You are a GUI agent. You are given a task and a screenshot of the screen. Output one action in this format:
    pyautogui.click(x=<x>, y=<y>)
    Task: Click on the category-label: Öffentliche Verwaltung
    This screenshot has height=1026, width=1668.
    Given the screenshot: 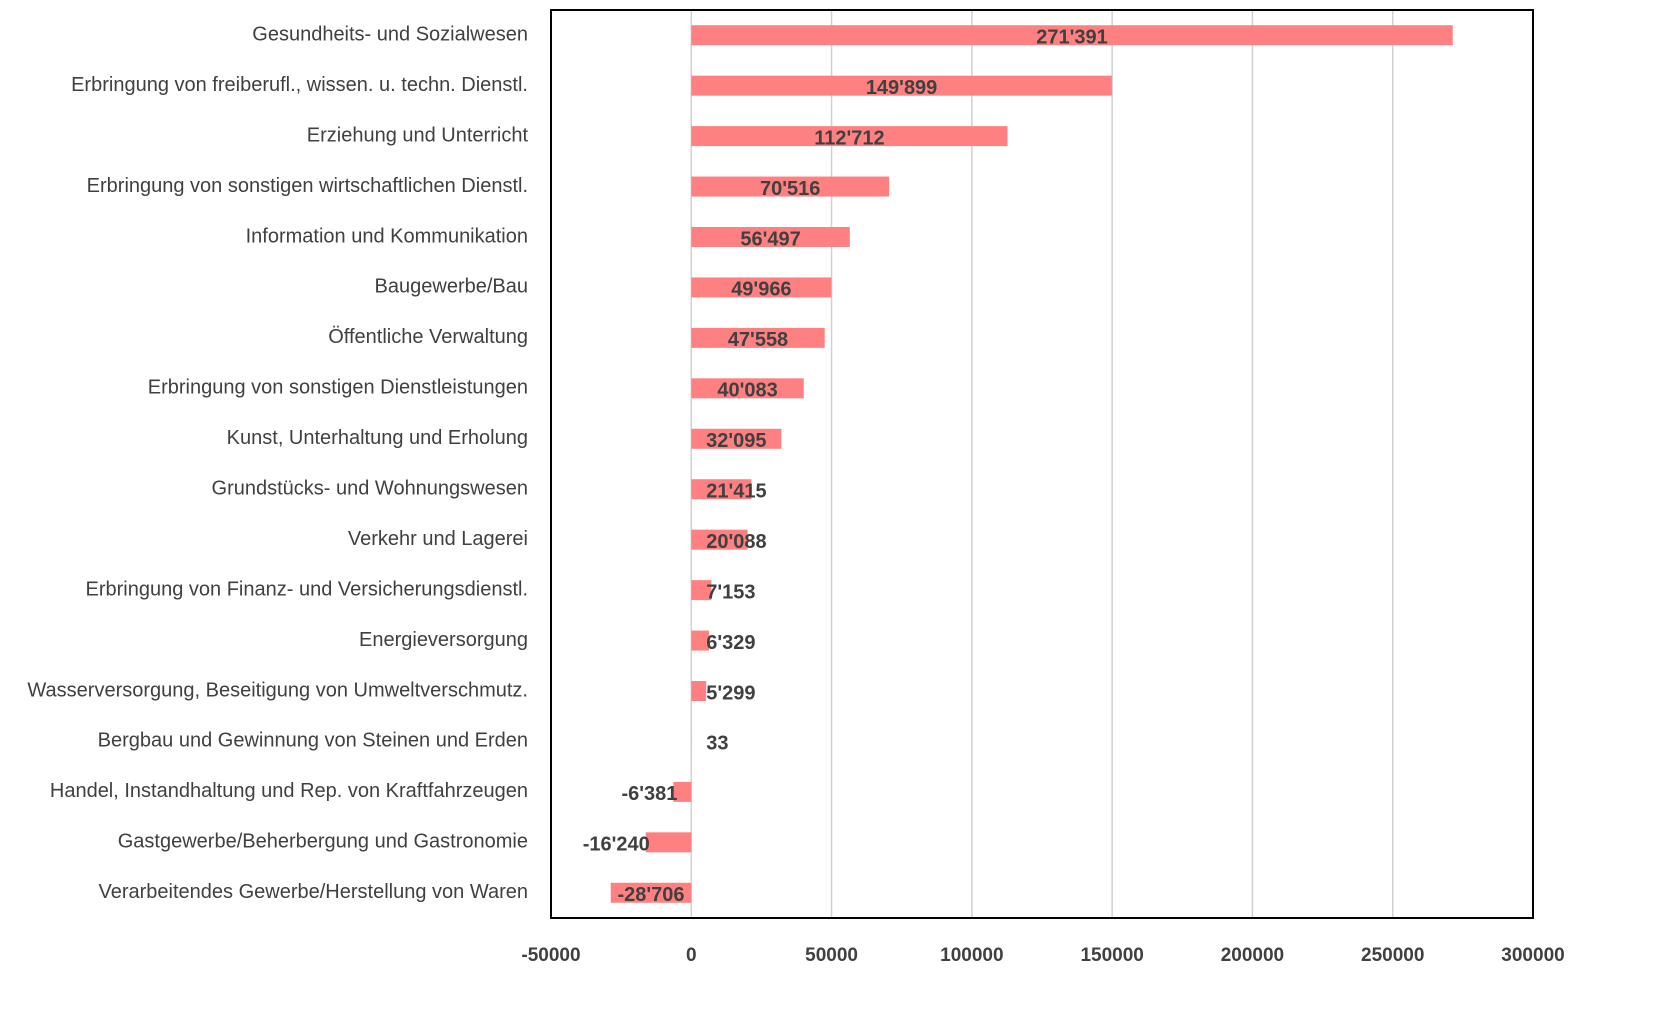 What is the action you would take?
    pyautogui.click(x=428, y=337)
    